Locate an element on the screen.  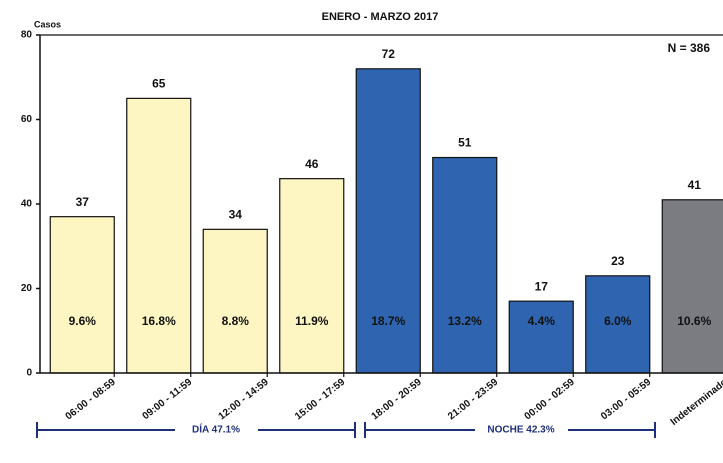
value-label: 37 is located at coordinates (83, 202).